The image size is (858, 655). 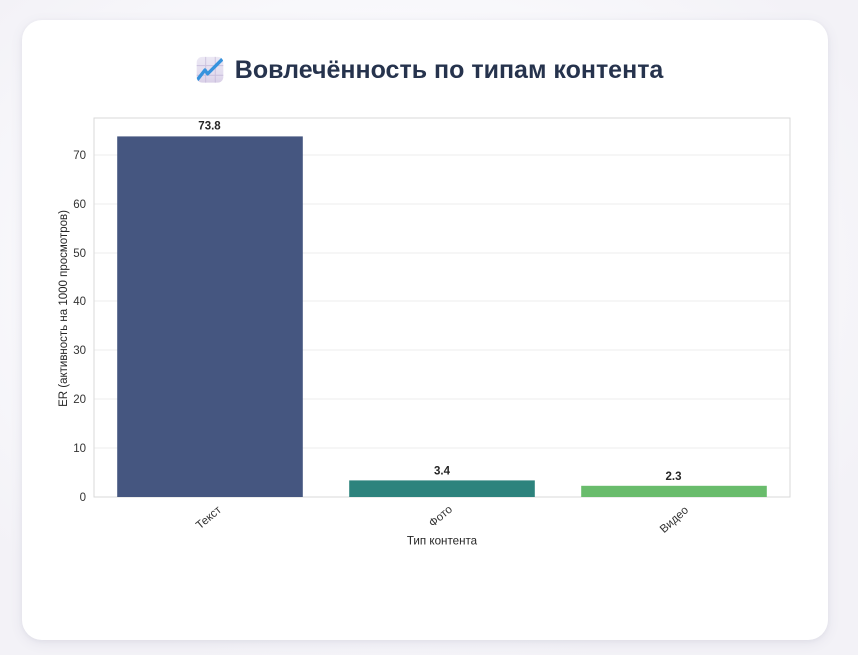 I want to click on svg-text:ER (активность на 1000 просмот: ER (активность на 1000 просмотров), so click(x=64, y=308).